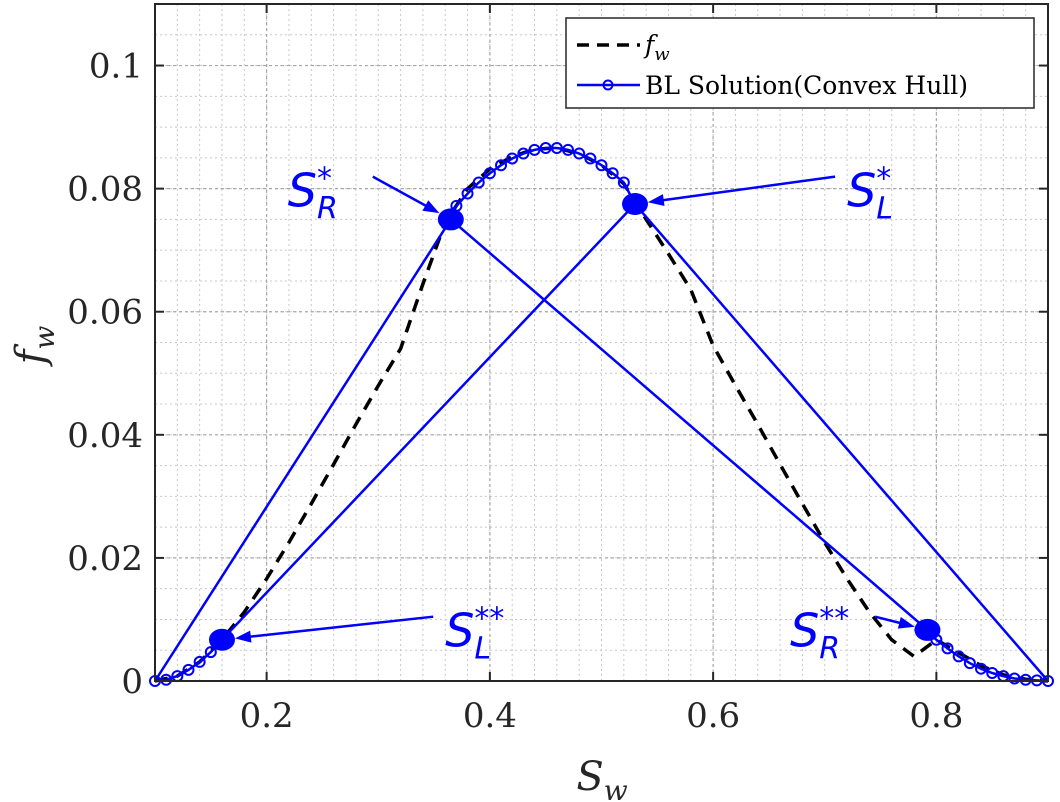 This screenshot has width=1060, height=802. I want to click on bl-solution-curve, so click(188, 660).